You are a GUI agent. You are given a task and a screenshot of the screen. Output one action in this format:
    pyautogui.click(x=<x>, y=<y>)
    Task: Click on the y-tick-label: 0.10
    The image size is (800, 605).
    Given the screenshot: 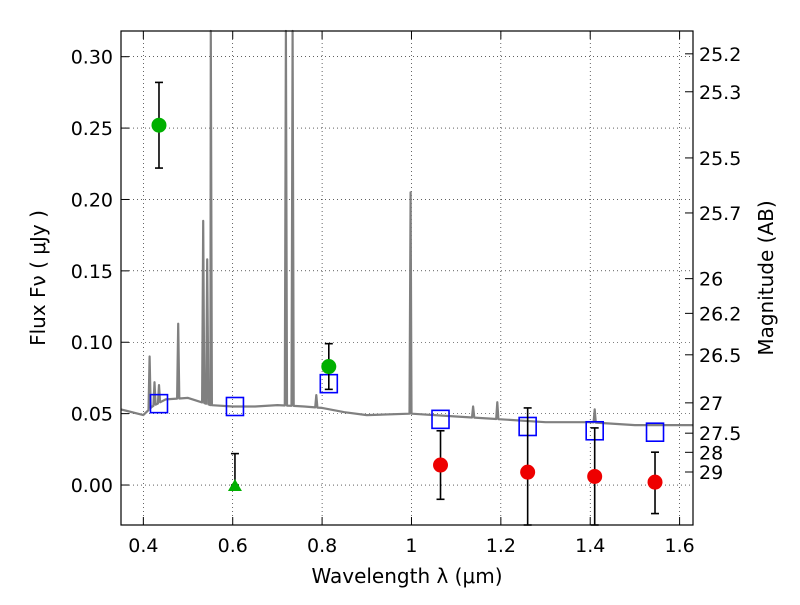 What is the action you would take?
    pyautogui.click(x=92, y=343)
    